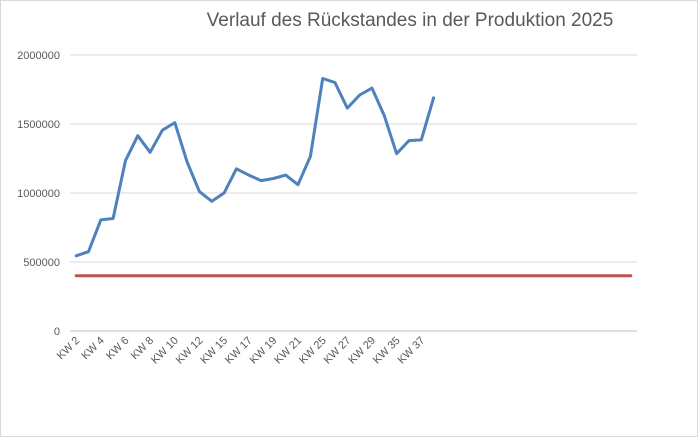 This screenshot has height=437, width=698. I want to click on x-tick-label: KW 6, so click(118, 349).